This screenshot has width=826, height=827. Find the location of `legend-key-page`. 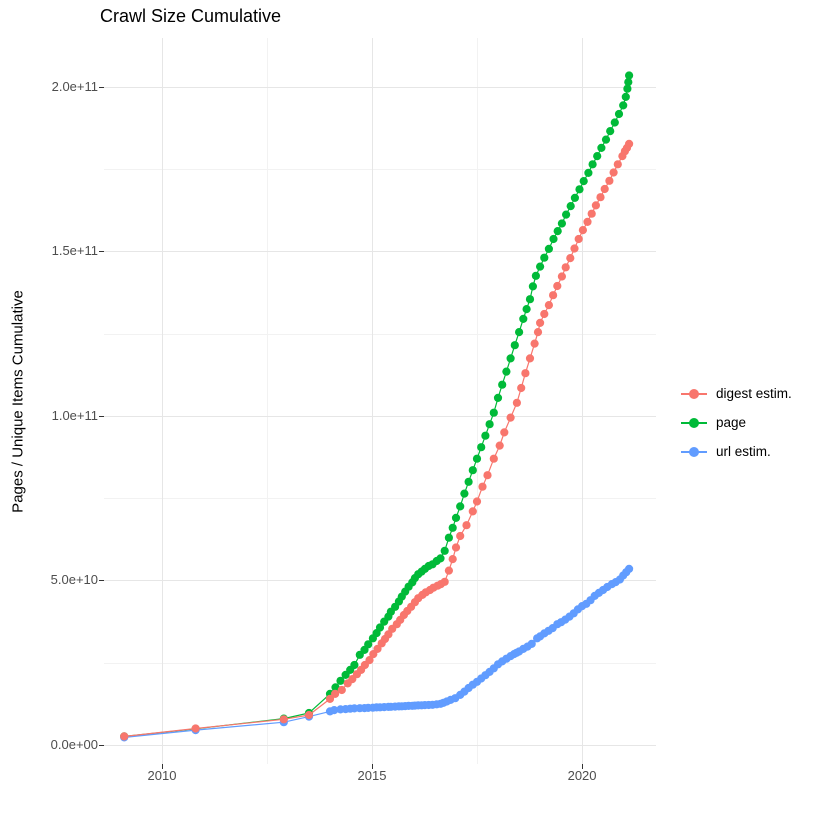

legend-key-page is located at coordinates (694, 422).